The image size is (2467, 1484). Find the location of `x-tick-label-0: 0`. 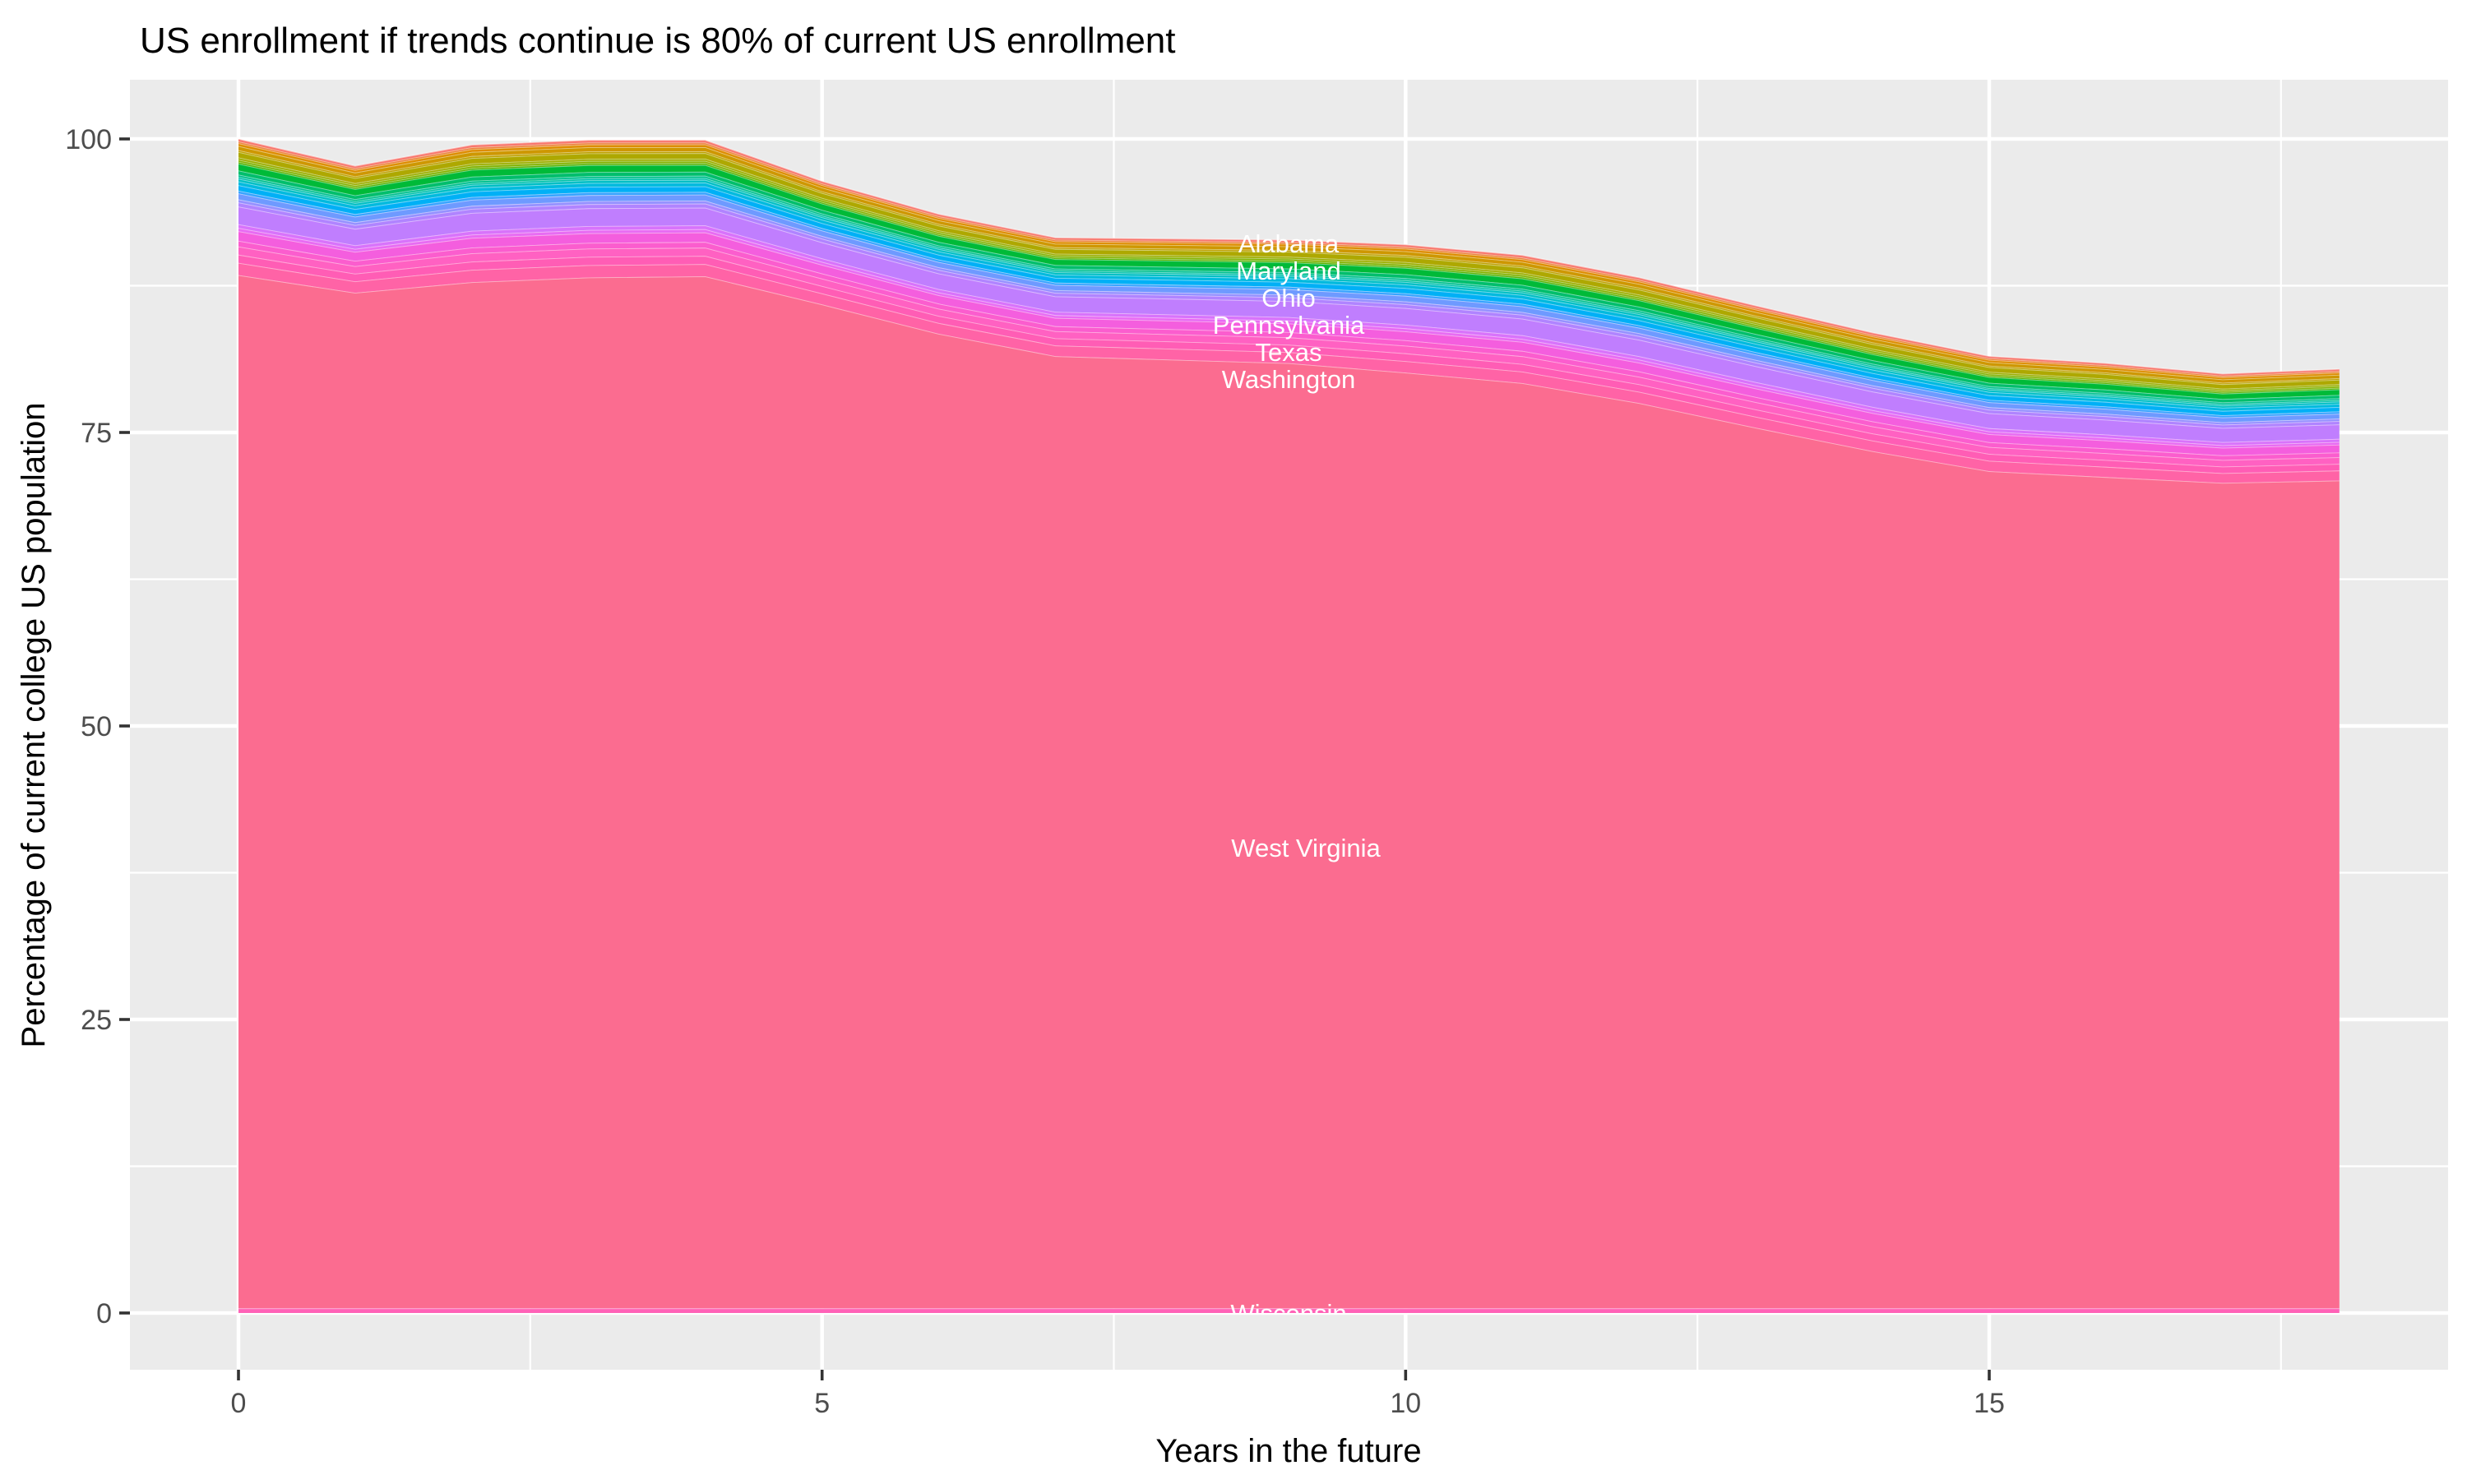

x-tick-label-0: 0 is located at coordinates (239, 1403).